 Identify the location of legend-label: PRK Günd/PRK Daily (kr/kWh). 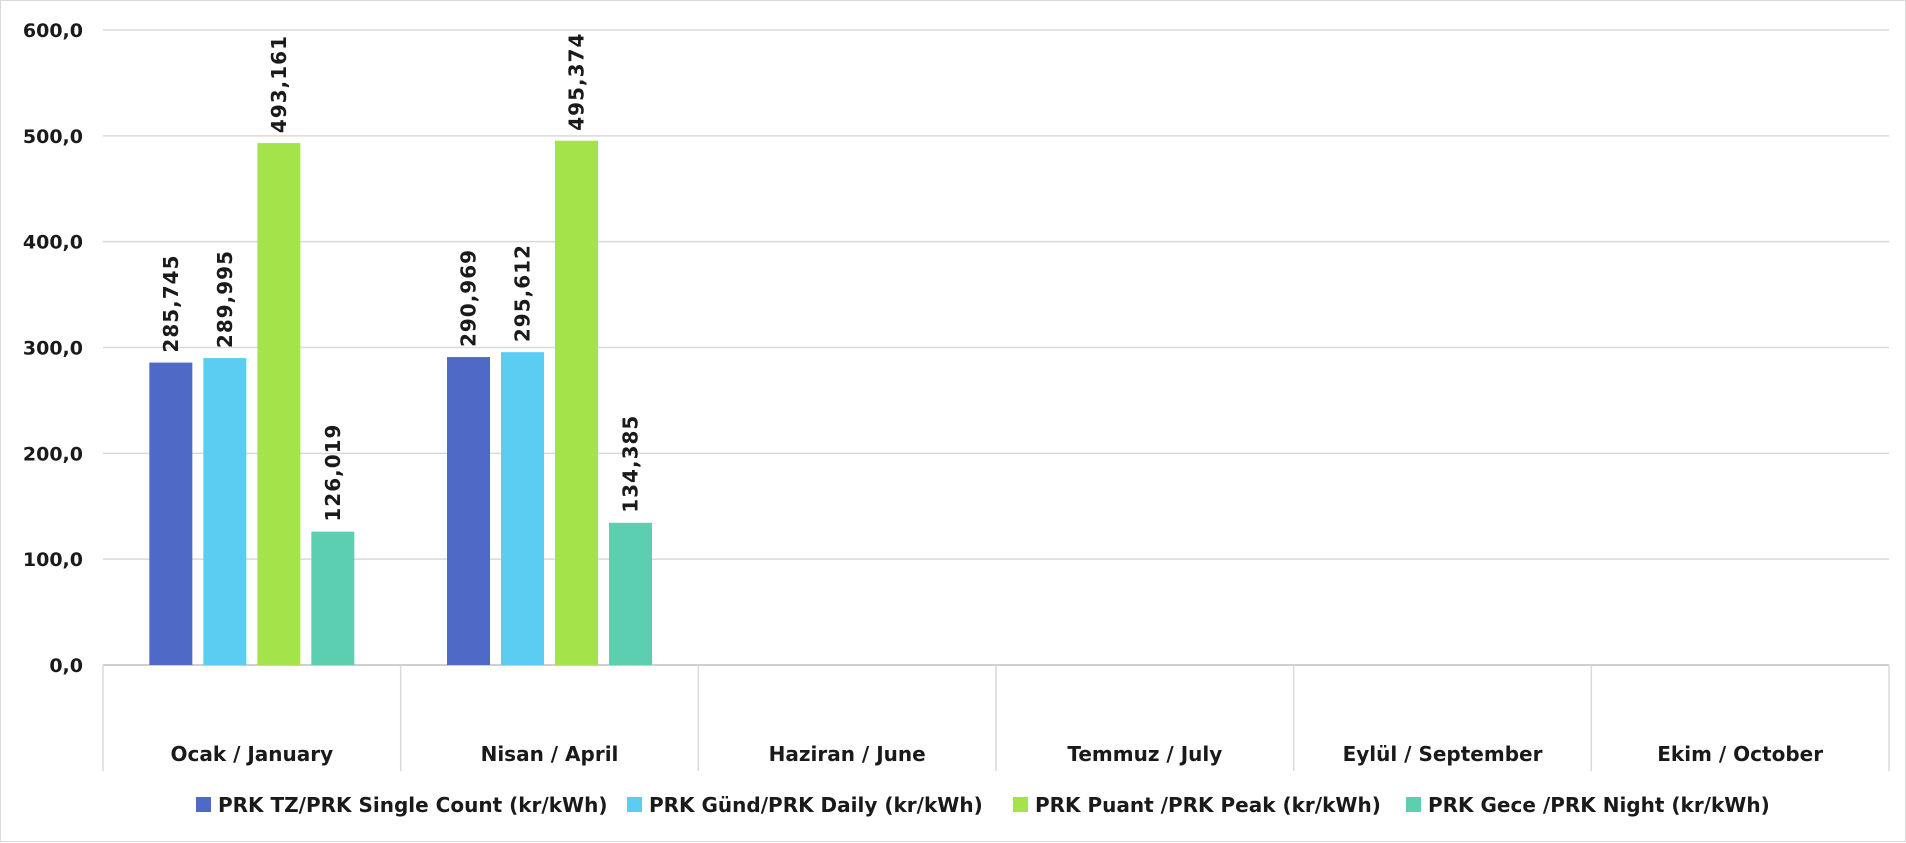
(816, 805).